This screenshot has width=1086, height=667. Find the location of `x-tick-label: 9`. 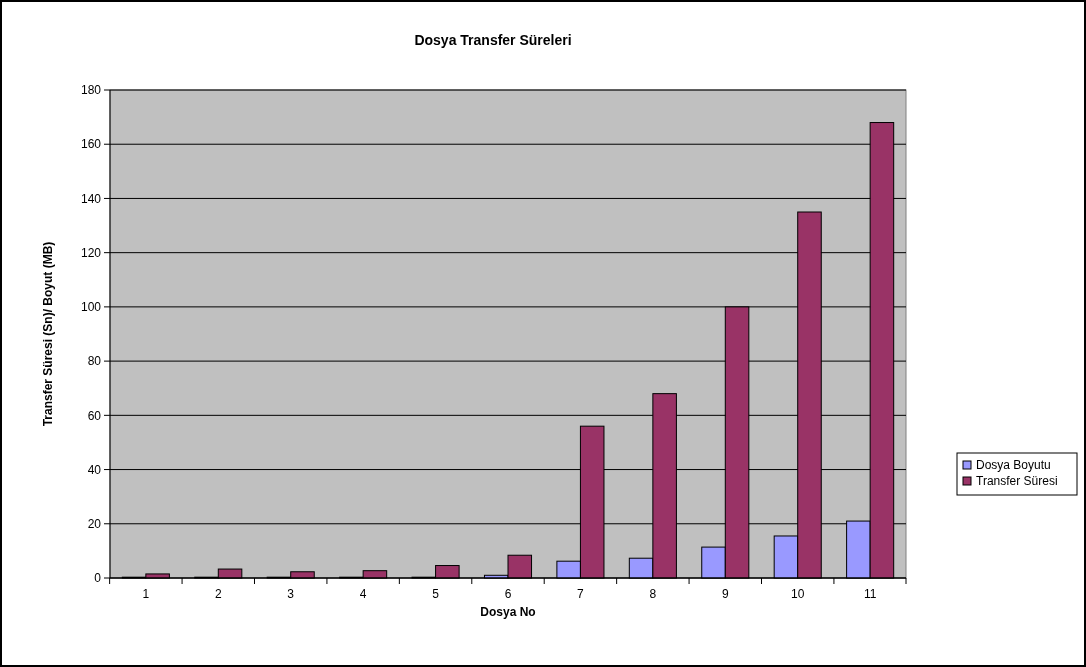

x-tick-label: 9 is located at coordinates (725, 594).